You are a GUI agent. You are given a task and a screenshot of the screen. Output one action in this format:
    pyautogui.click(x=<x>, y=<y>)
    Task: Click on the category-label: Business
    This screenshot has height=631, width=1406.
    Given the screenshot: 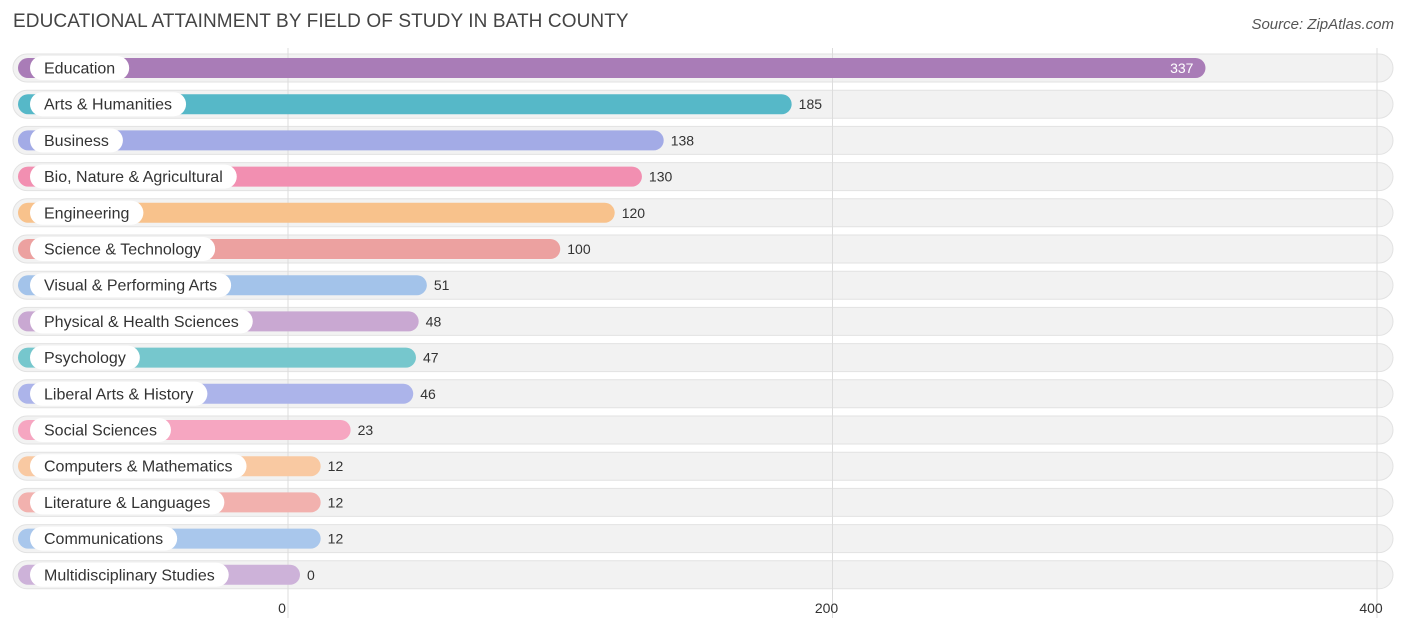 What is the action you would take?
    pyautogui.click(x=76, y=141)
    